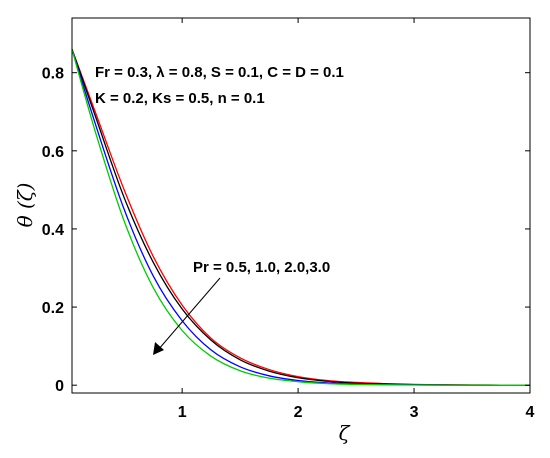 Image resolution: width=550 pixels, height=458 pixels. Describe the element at coordinates (59, 386) in the screenshot. I see `y-tick-label: 0` at that location.